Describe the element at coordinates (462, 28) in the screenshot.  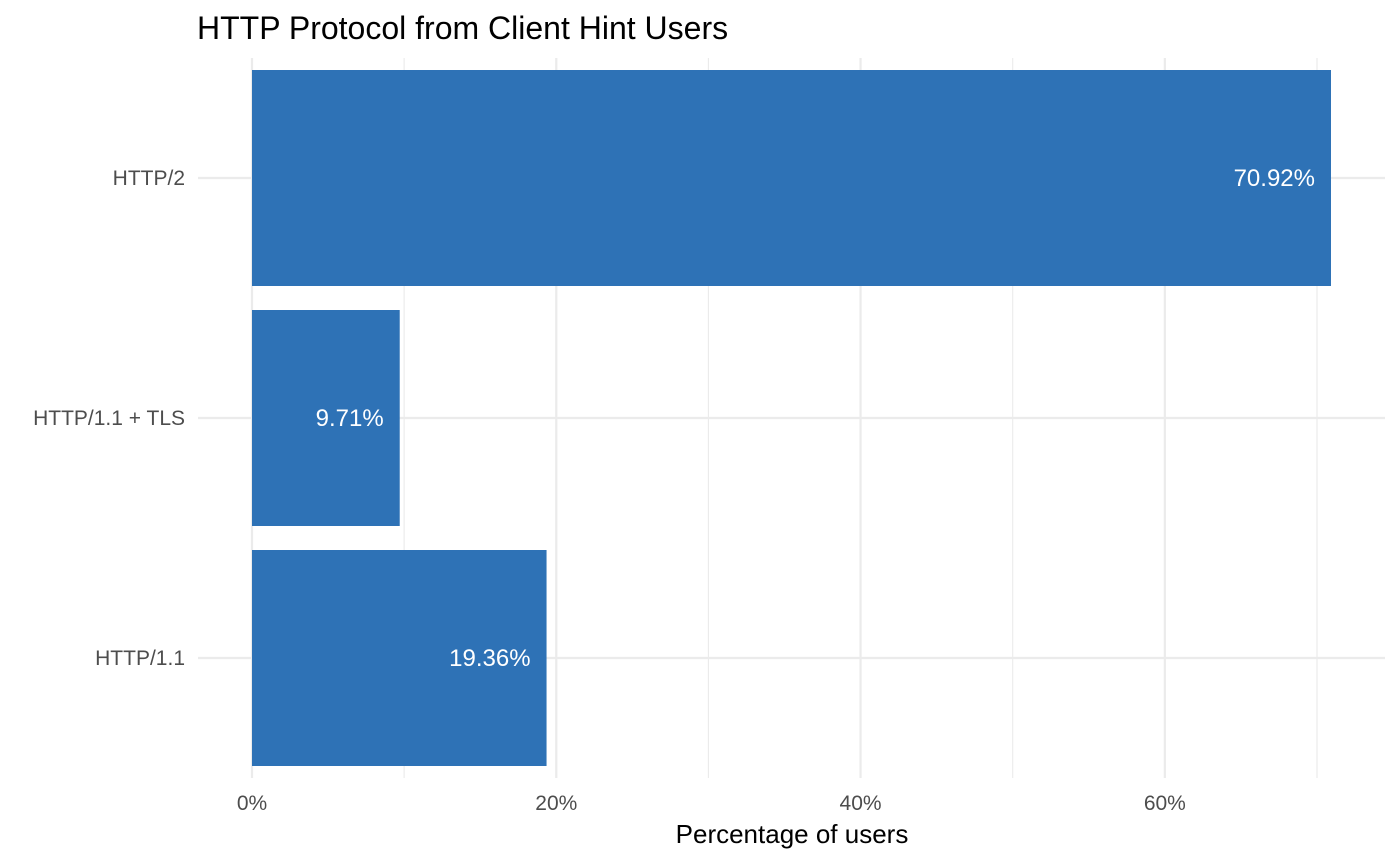
I see `chart-title: HTTP Protocol from Client Hint Users` at that location.